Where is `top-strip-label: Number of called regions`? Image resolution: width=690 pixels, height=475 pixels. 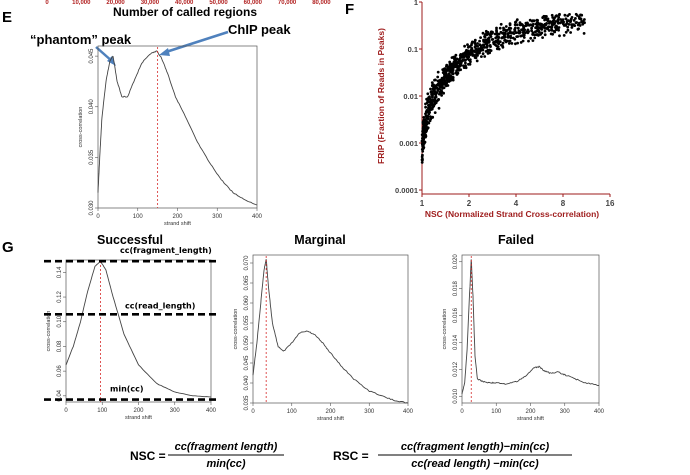
top-strip-label: Number of called regions is located at coordinates (185, 12).